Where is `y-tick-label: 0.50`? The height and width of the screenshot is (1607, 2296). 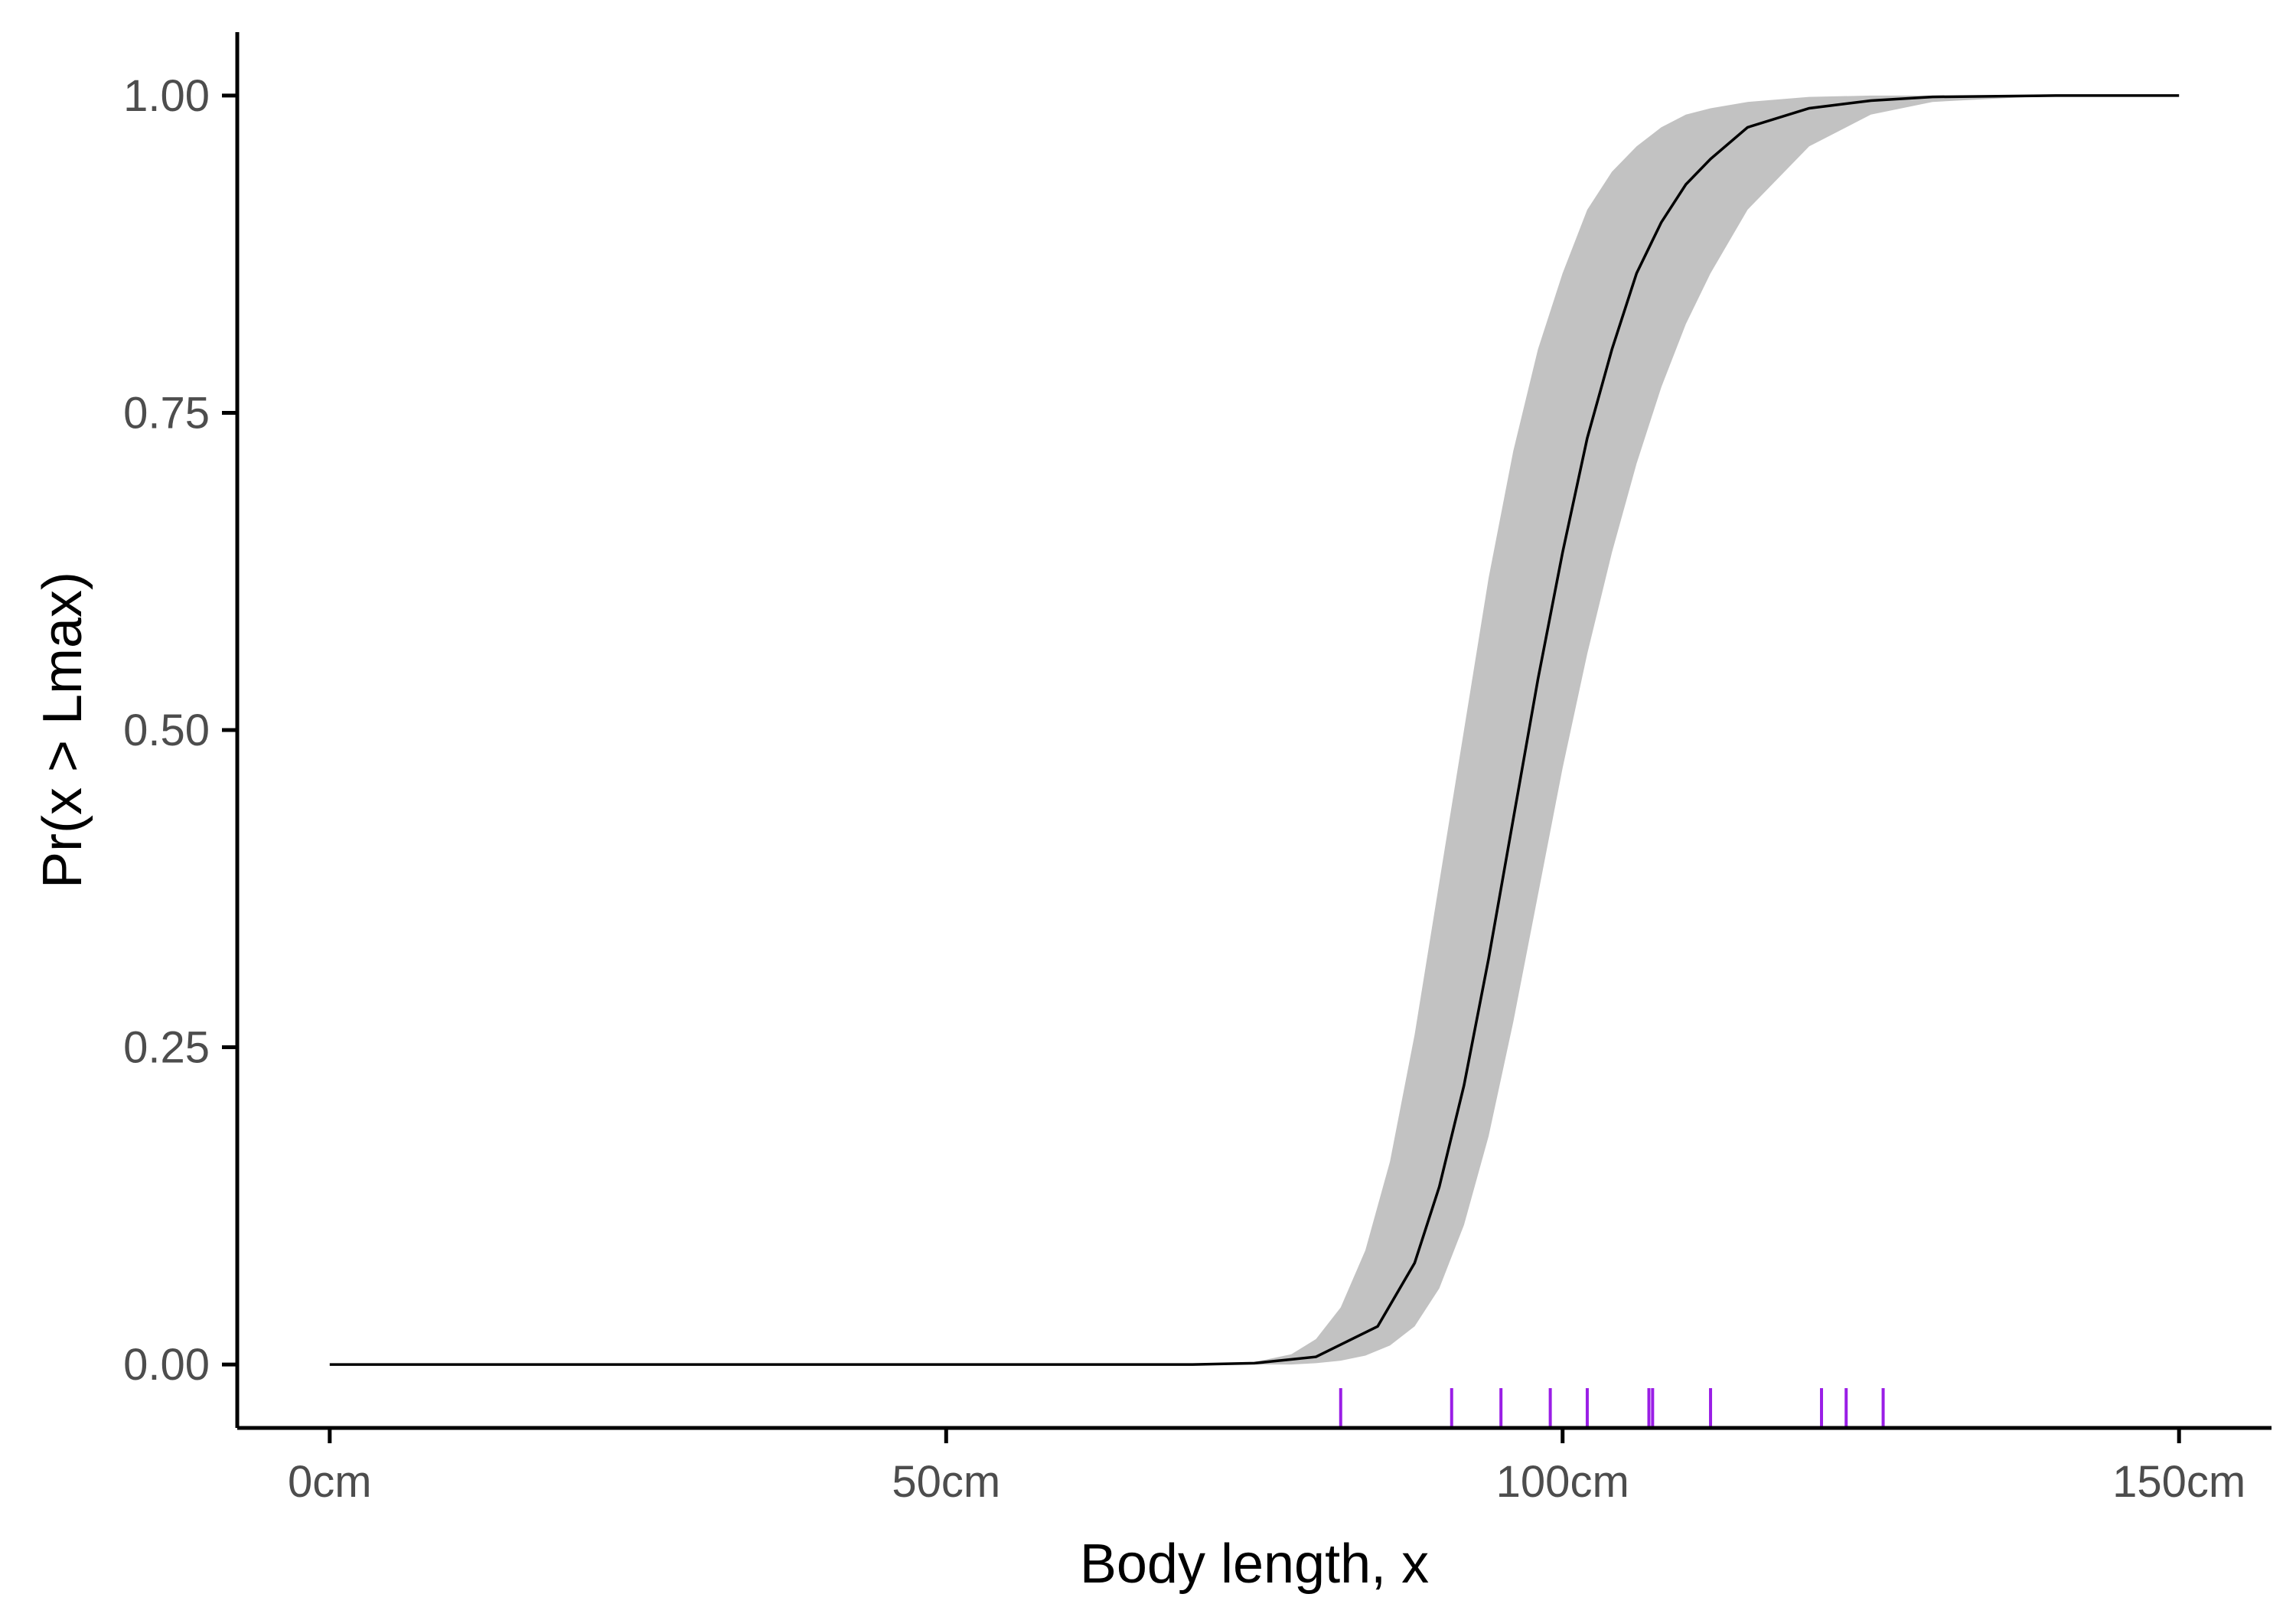
y-tick-label: 0.50 is located at coordinates (166, 730).